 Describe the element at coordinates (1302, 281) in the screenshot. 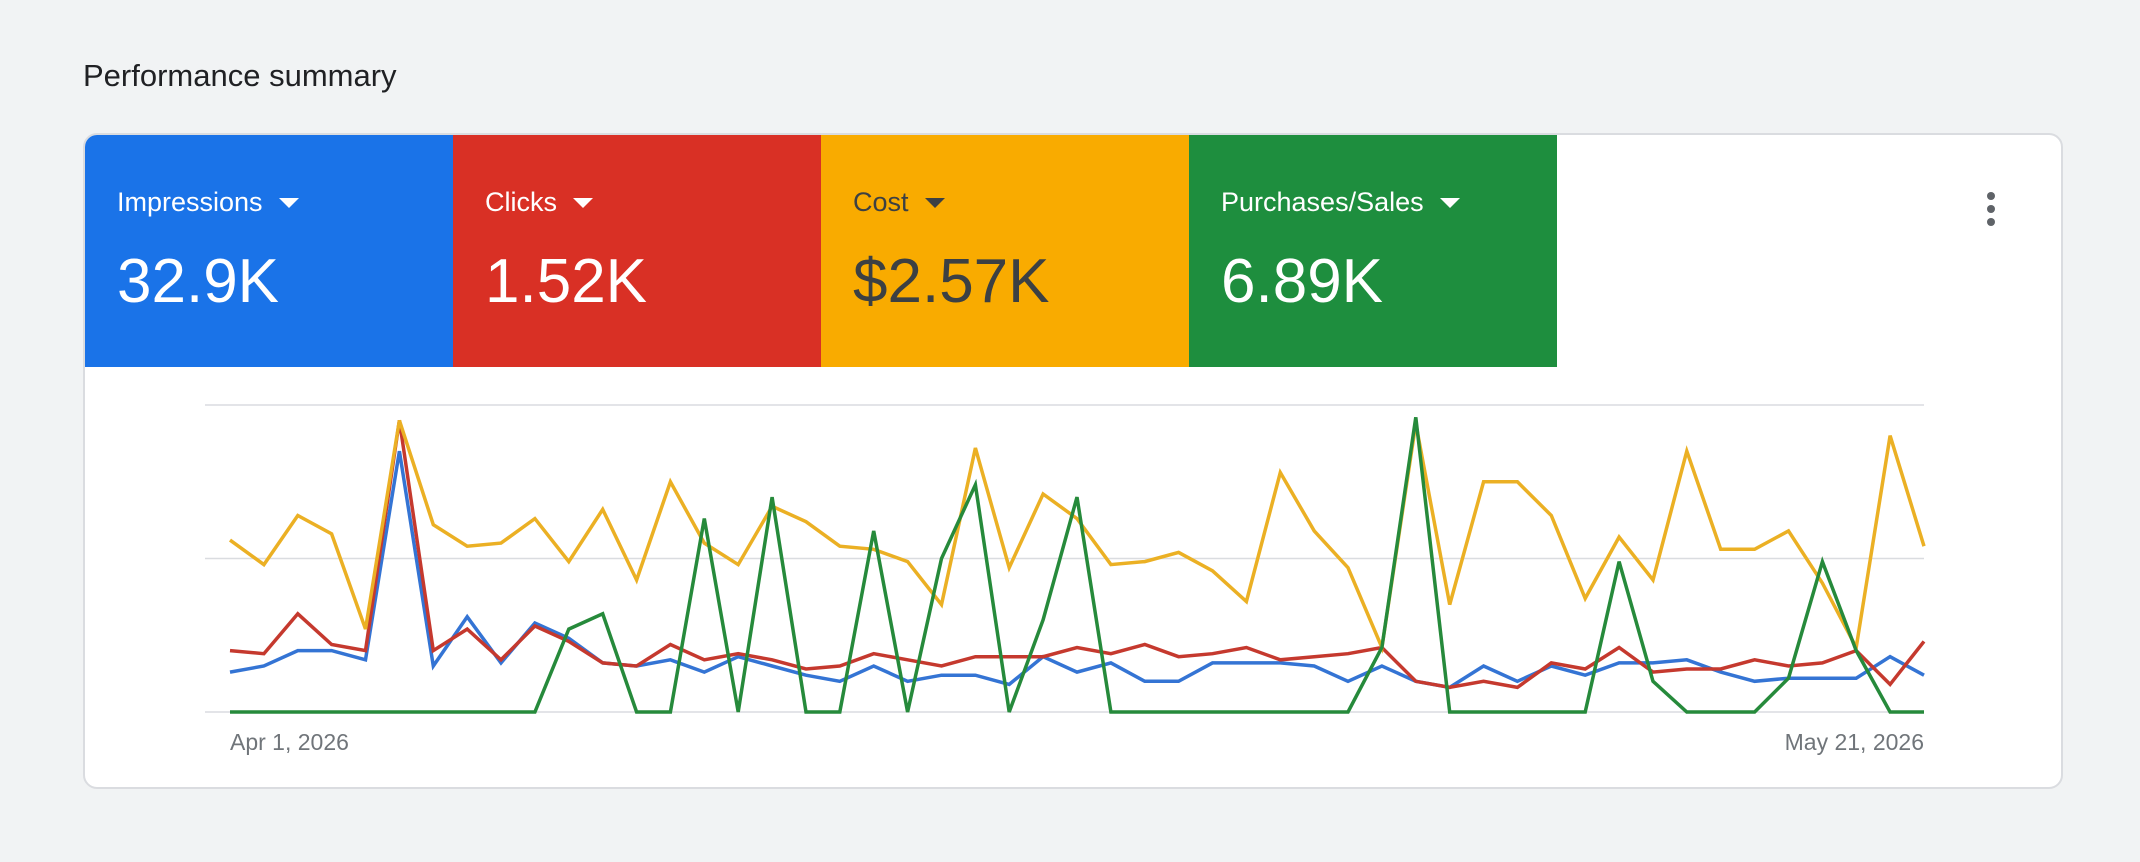

I see `metric-value-purchases-sales: 6.89K` at that location.